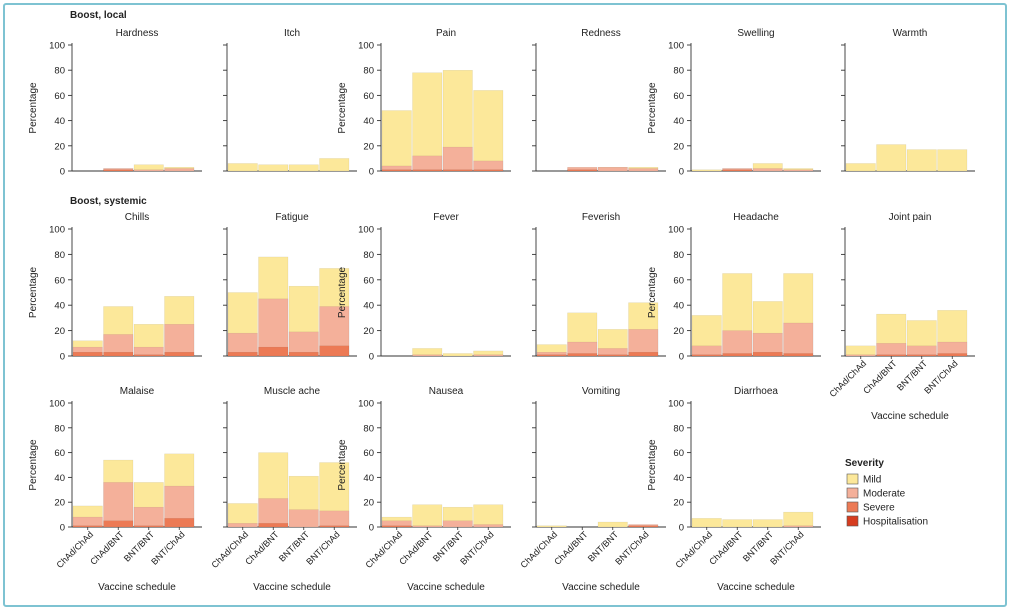 The image size is (1013, 613). What do you see at coordinates (446, 391) in the screenshot?
I see `panel-title: Nausea` at bounding box center [446, 391].